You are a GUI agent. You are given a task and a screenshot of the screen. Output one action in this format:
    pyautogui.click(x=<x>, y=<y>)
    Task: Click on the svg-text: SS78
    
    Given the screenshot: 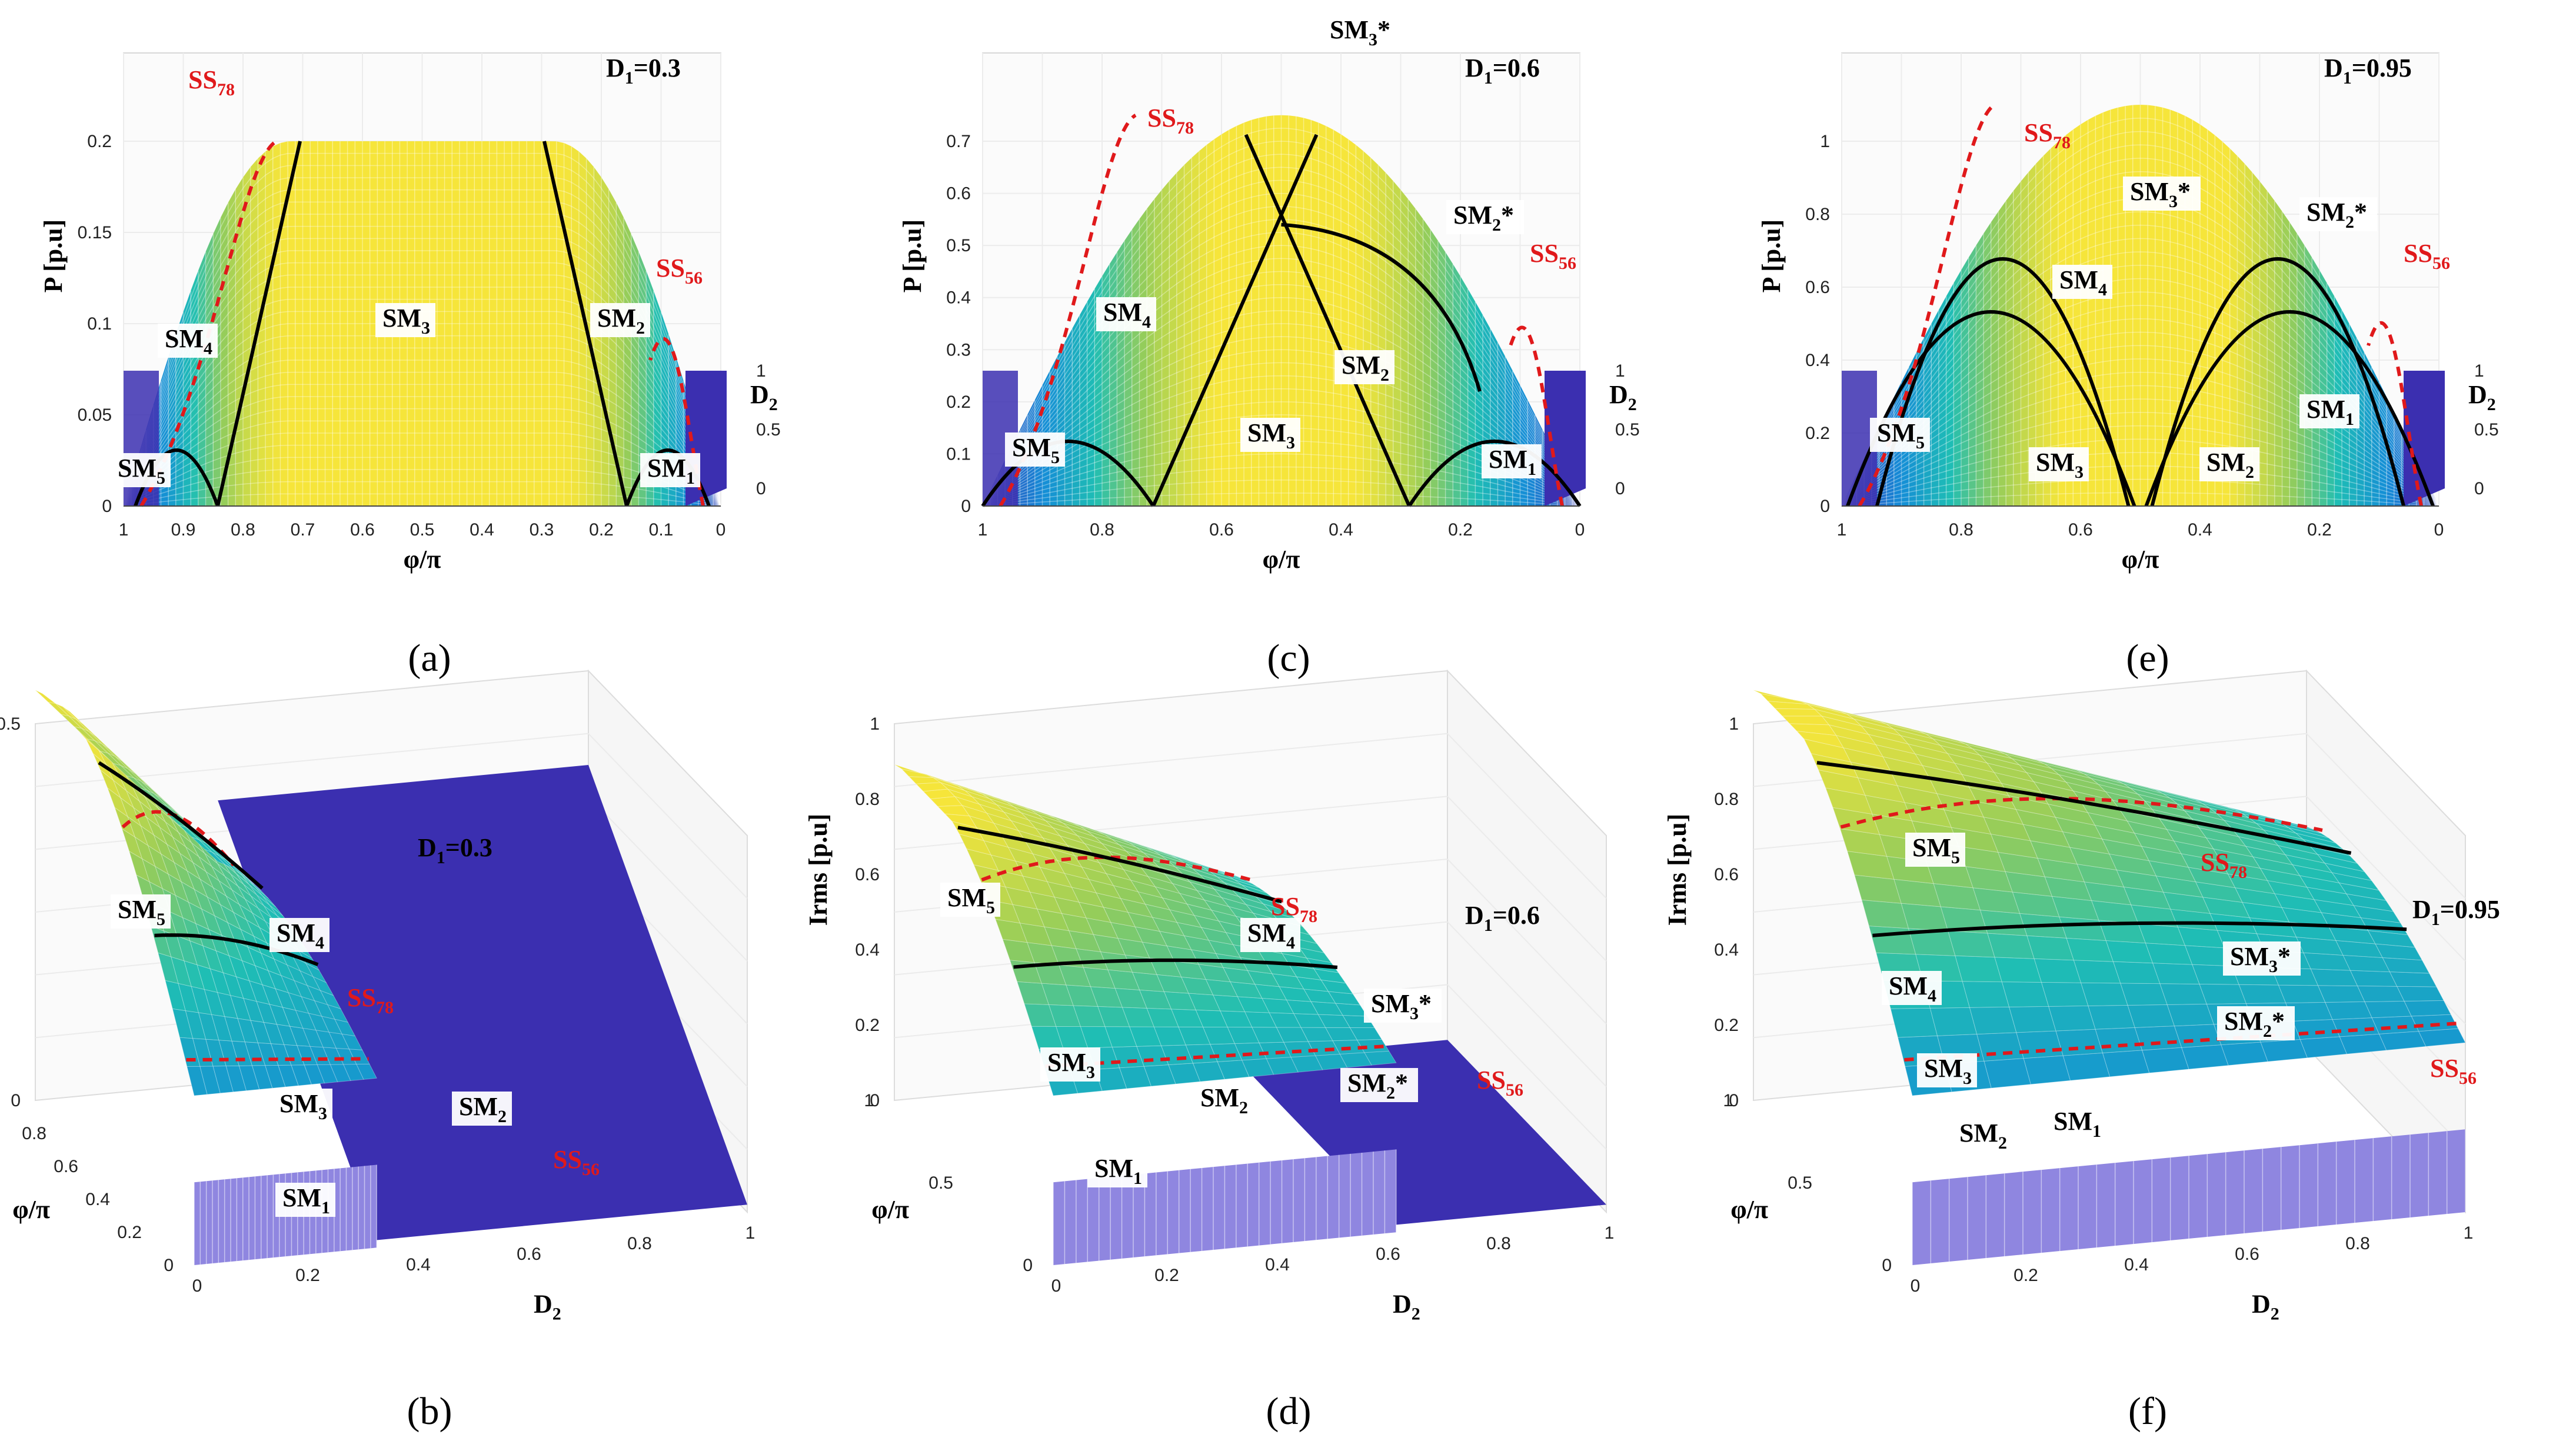 What is the action you would take?
    pyautogui.click(x=1170, y=121)
    